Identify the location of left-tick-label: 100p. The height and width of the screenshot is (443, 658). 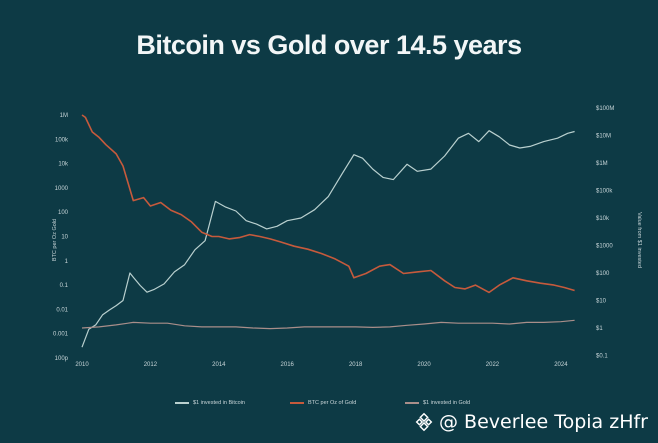
(62, 359).